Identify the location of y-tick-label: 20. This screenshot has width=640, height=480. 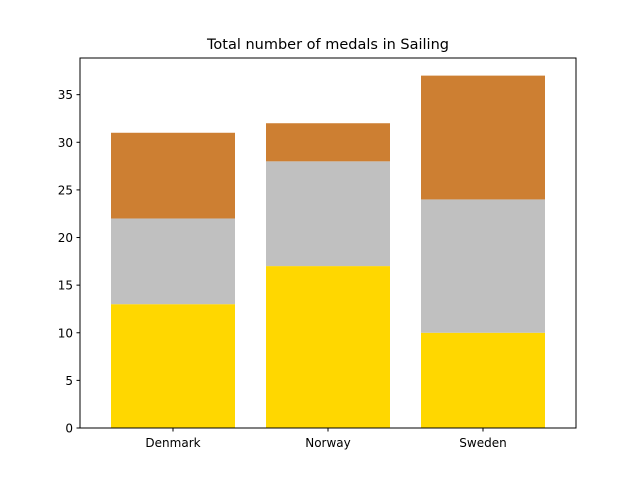
(65, 238).